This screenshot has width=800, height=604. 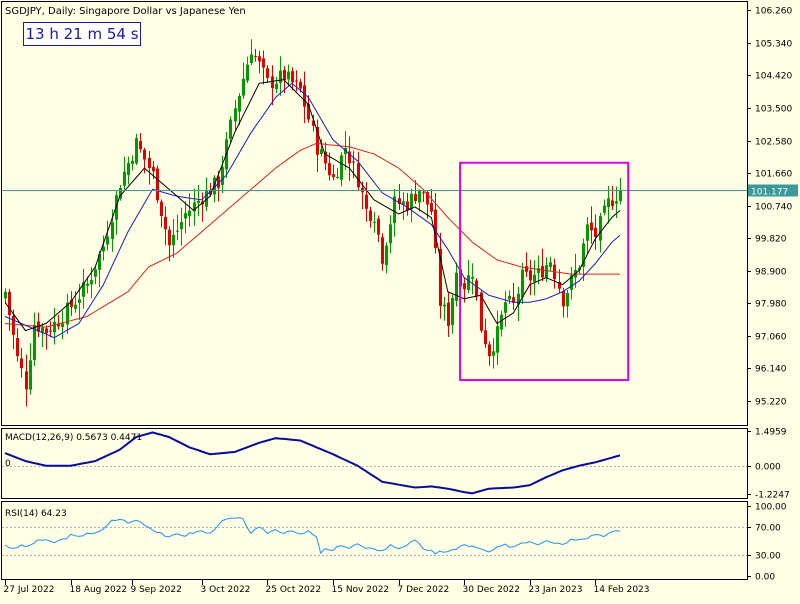 I want to click on price-tick-label: 99.820, so click(x=771, y=240).